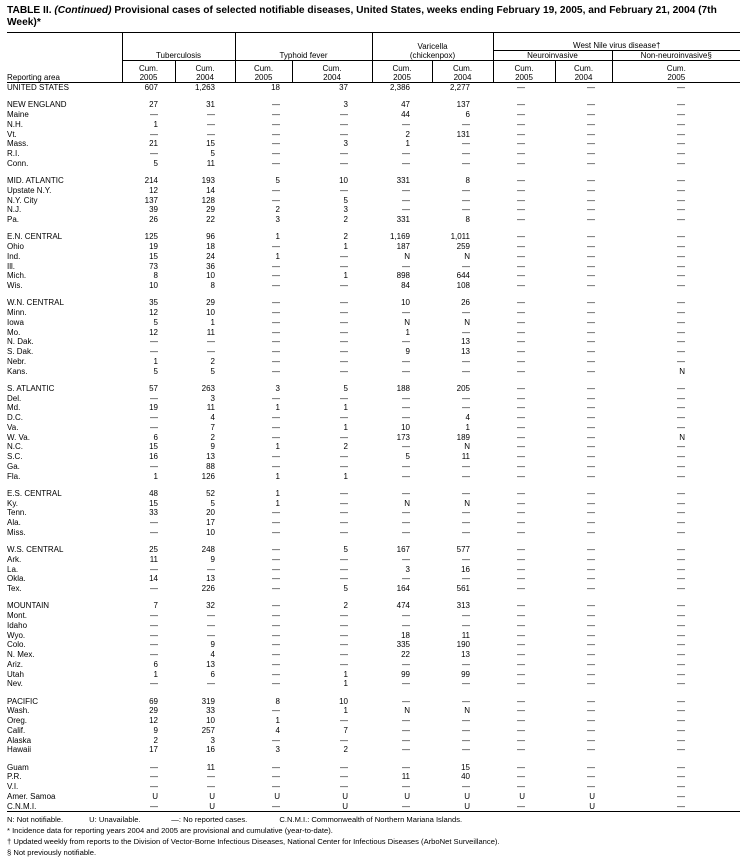 The image size is (740, 867). What do you see at coordinates (373, 144) in the screenshot?
I see `table-row: Mass. 21 15 — 3 1 — — — —` at bounding box center [373, 144].